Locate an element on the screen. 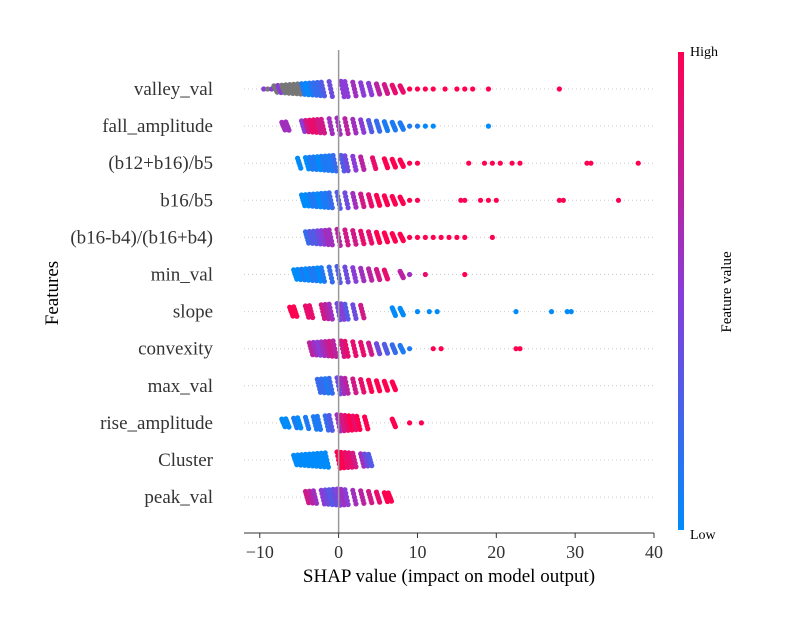  colorbar-low-label: Low is located at coordinates (703, 535).